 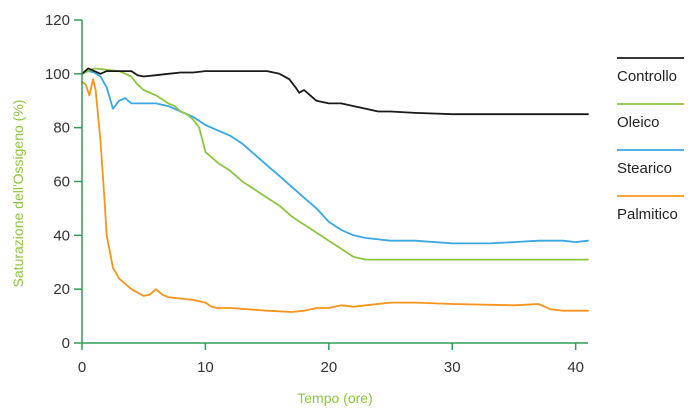 What do you see at coordinates (57, 20) in the screenshot?
I see `y-tick-label: 120` at bounding box center [57, 20].